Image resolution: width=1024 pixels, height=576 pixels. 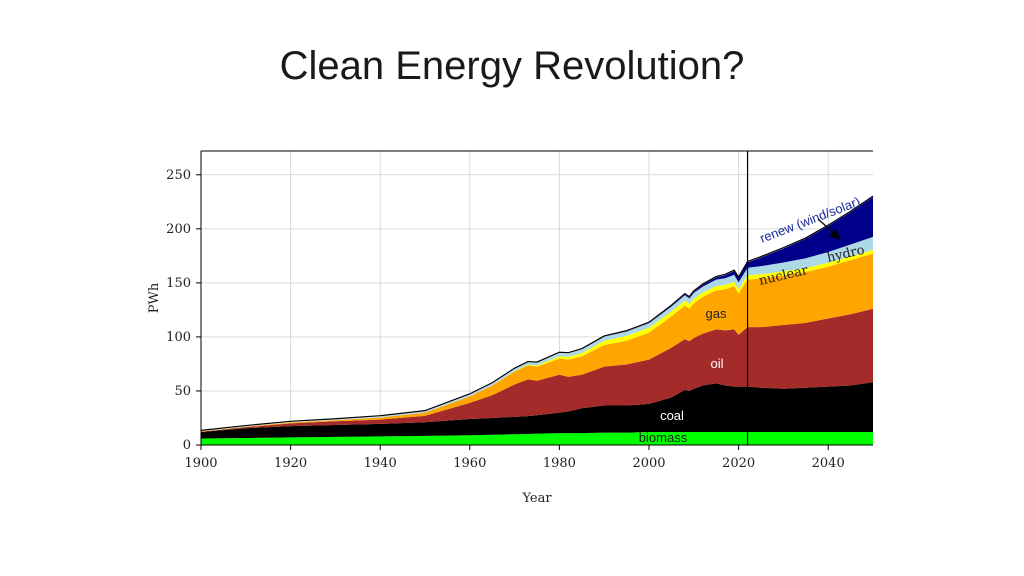 I want to click on label-oil: oil, so click(x=716, y=363).